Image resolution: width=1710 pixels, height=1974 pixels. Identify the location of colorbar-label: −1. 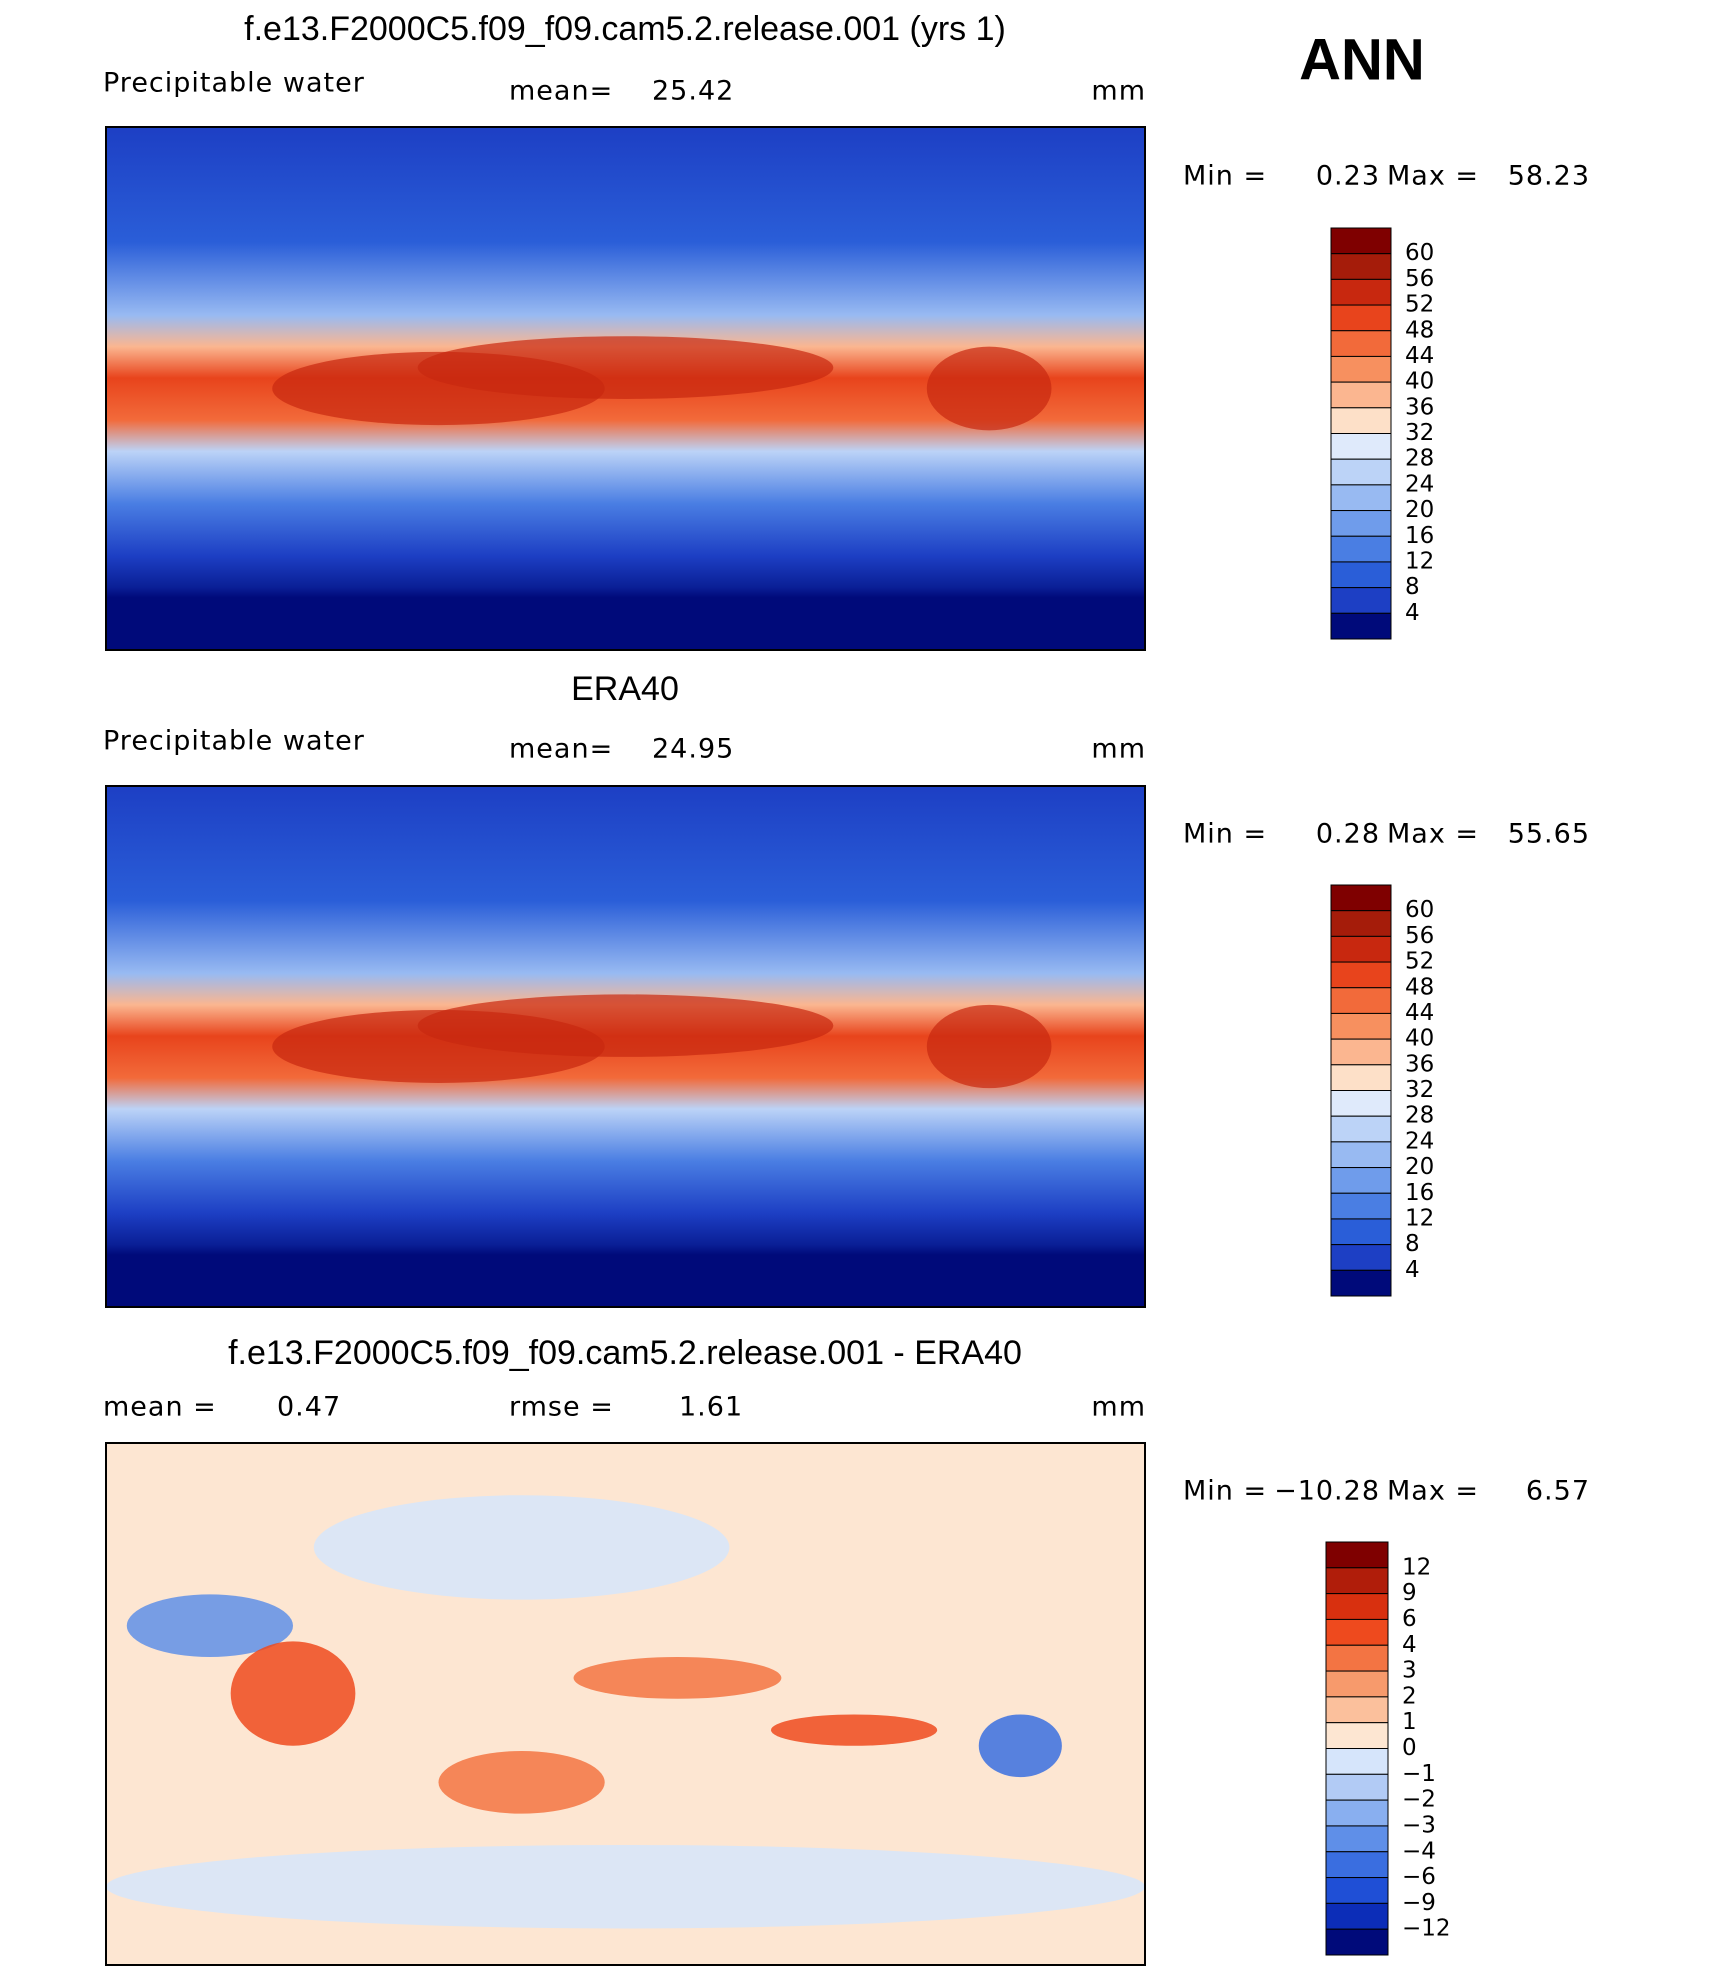
(1419, 1774).